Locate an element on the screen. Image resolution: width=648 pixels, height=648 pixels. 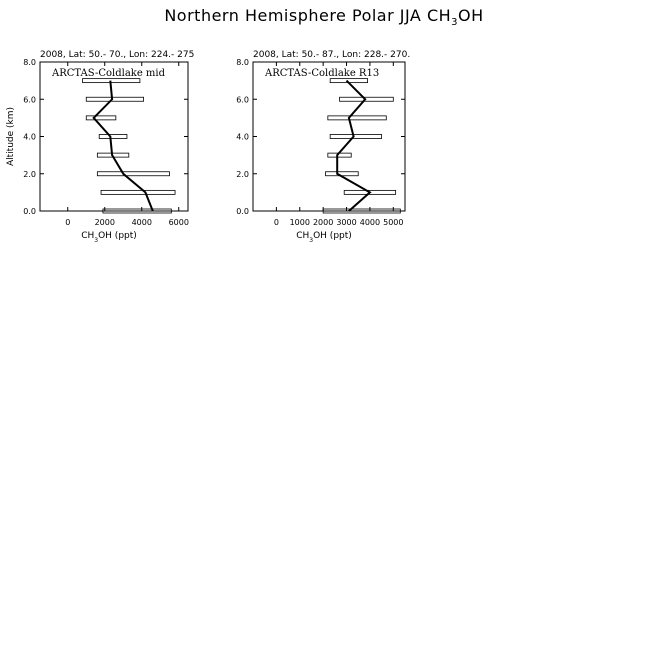
figure-title-suffix: OH is located at coordinates (471, 15).